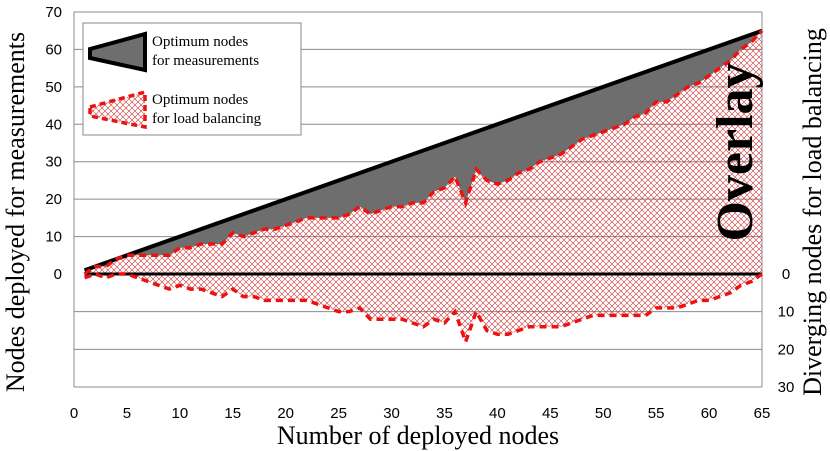  What do you see at coordinates (207, 119) in the screenshot?
I see `legend-label-load-balancing-line2: for load balancing` at bounding box center [207, 119].